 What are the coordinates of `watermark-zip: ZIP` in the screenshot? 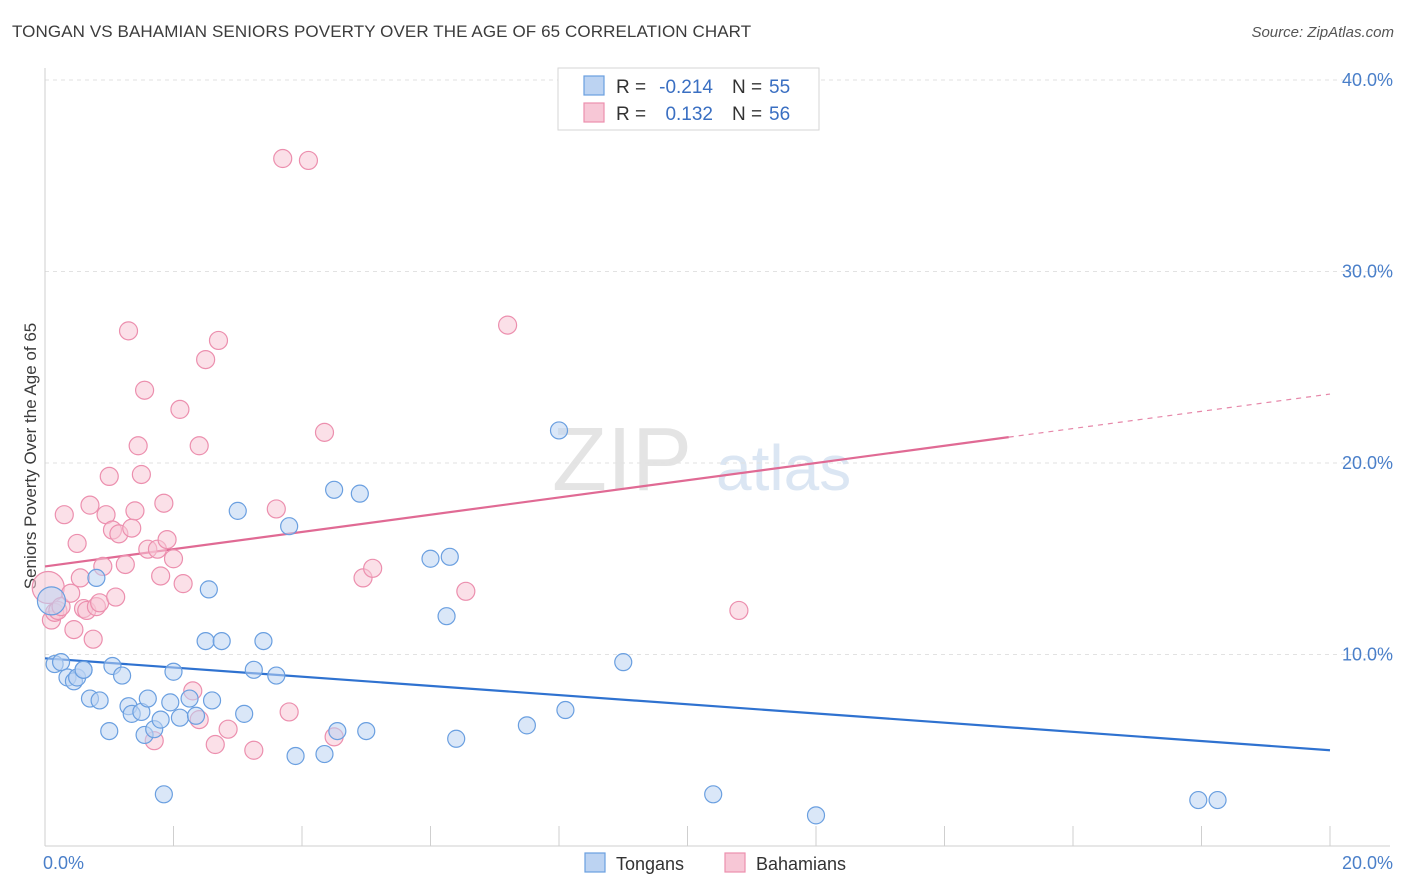 It's located at (622, 460).